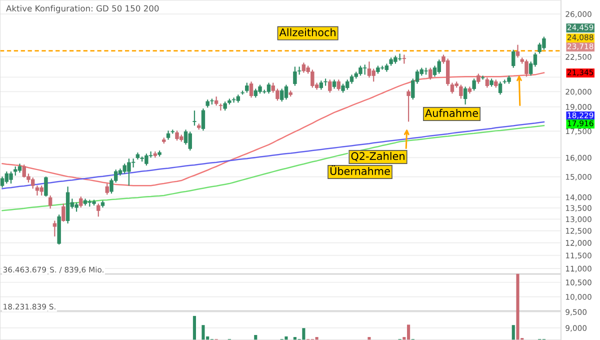 The image size is (600, 340). I want to click on text: Aktive Konfiguration: GD 50 150 200, so click(82, 9).